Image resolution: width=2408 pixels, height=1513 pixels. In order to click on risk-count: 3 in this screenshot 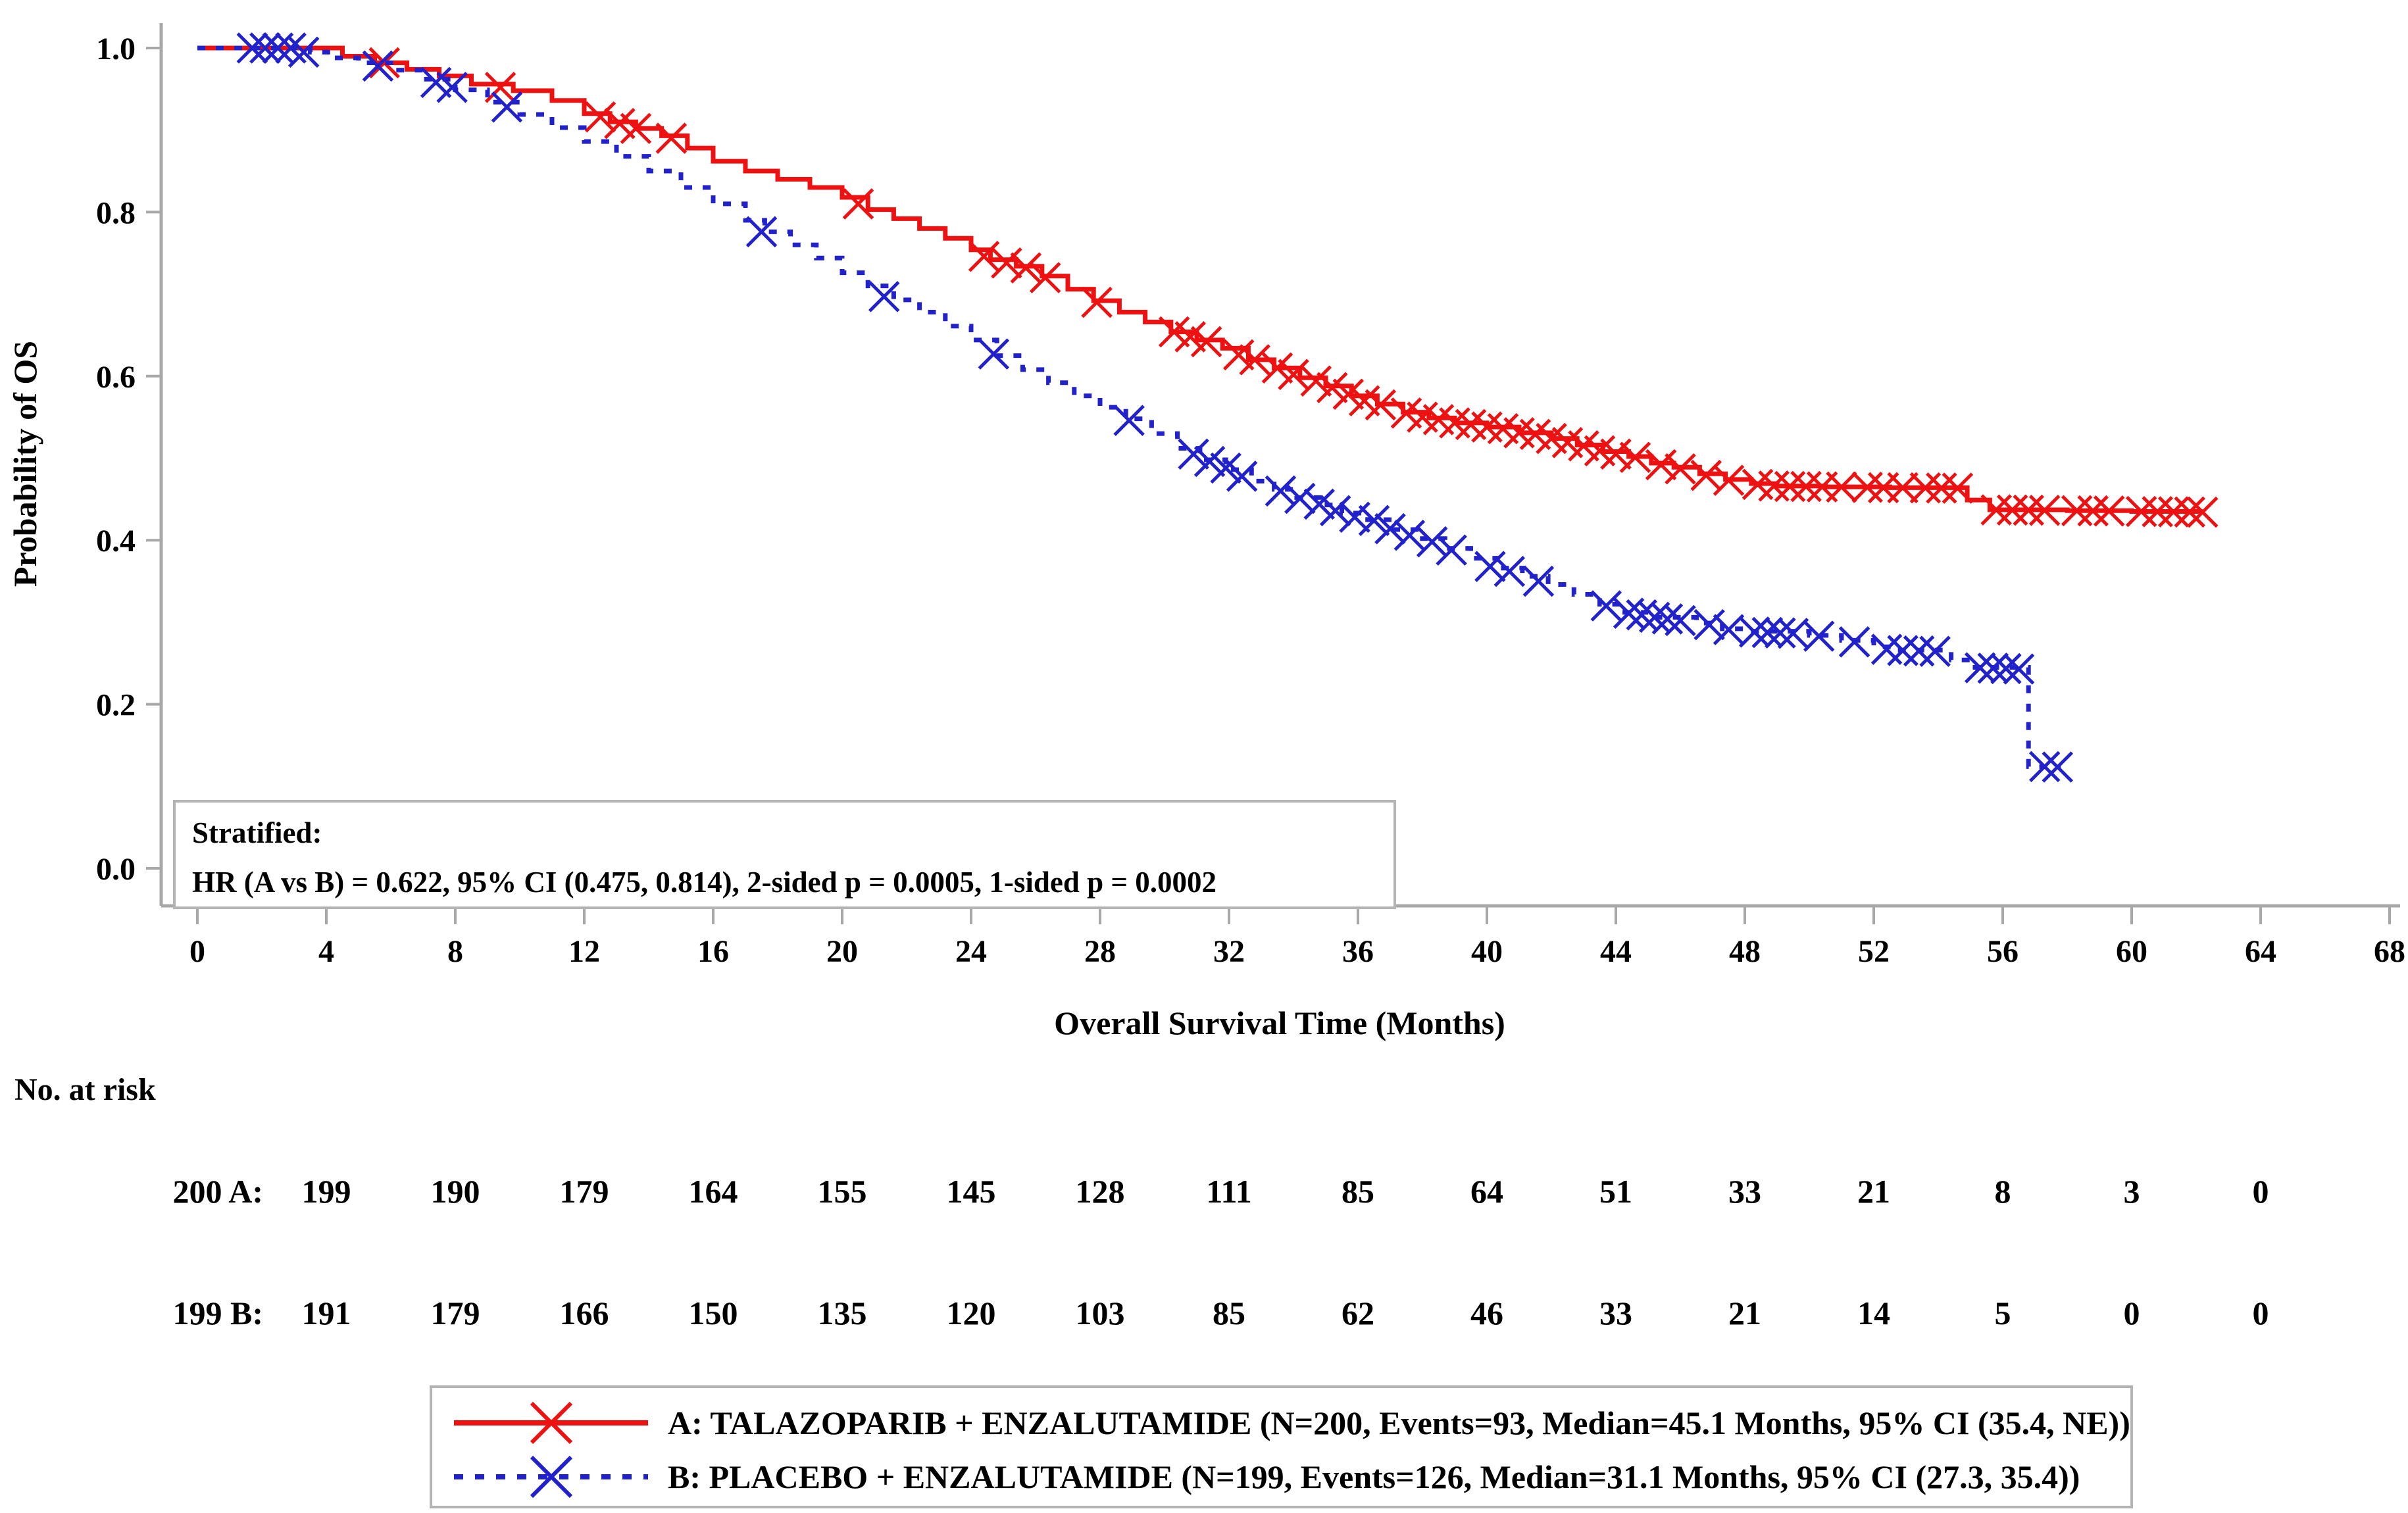, I will do `click(2132, 1192)`.